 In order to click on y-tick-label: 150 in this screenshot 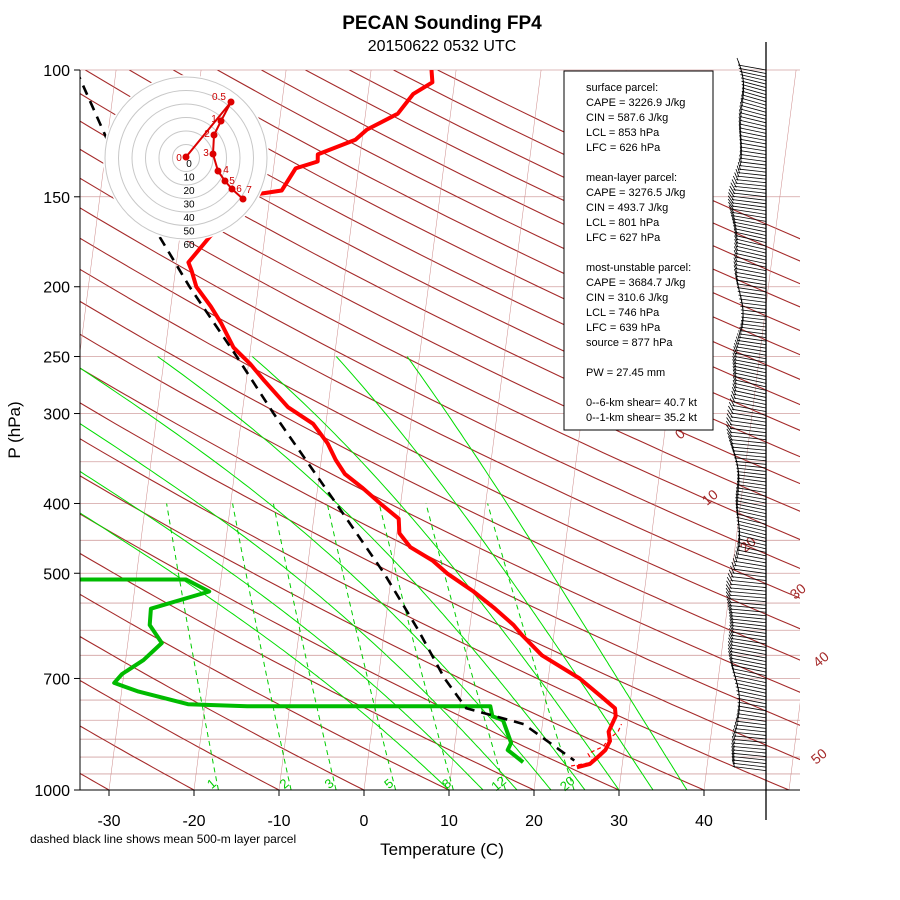, I will do `click(56, 198)`.